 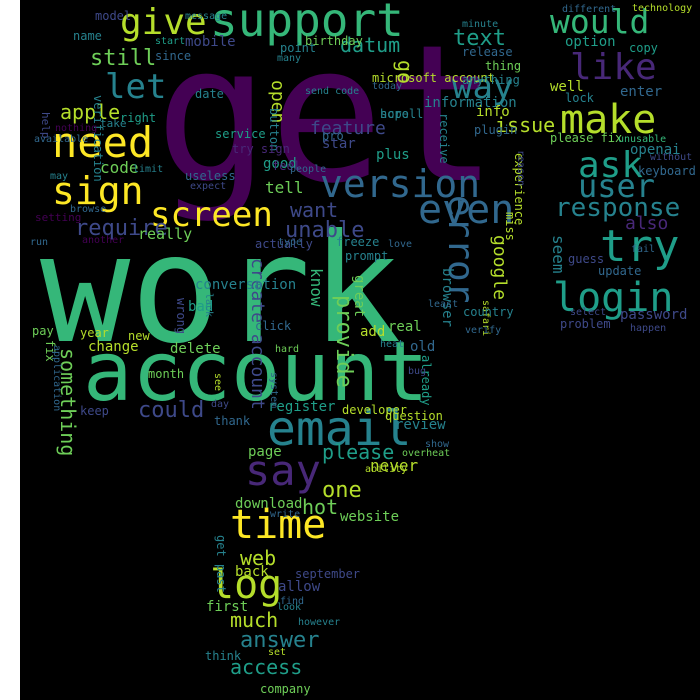 I want to click on word-info: info, so click(x=493, y=112).